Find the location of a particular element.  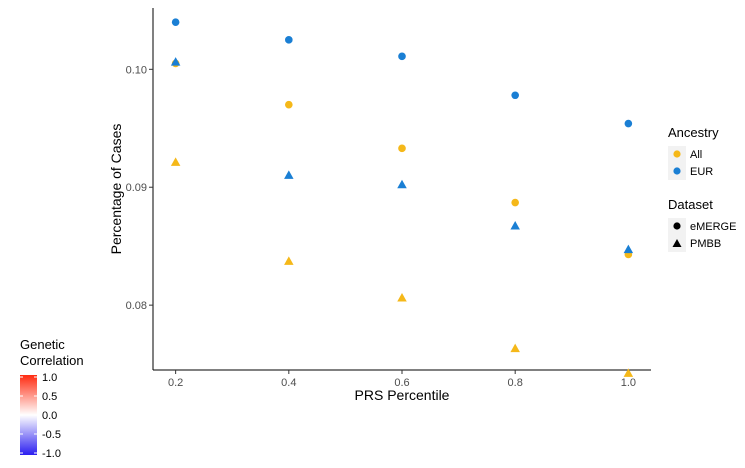

genetic-correlation-legend: Genetic Correlation 1.0 0.5 0.0 -0.5 -1.0 is located at coordinates (52, 398).